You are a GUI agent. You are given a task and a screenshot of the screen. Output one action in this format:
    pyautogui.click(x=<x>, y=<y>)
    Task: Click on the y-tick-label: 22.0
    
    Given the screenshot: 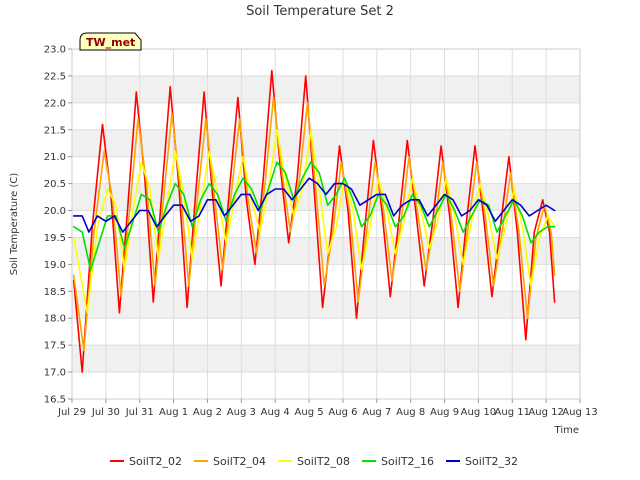 What is the action you would take?
    pyautogui.click(x=55, y=103)
    